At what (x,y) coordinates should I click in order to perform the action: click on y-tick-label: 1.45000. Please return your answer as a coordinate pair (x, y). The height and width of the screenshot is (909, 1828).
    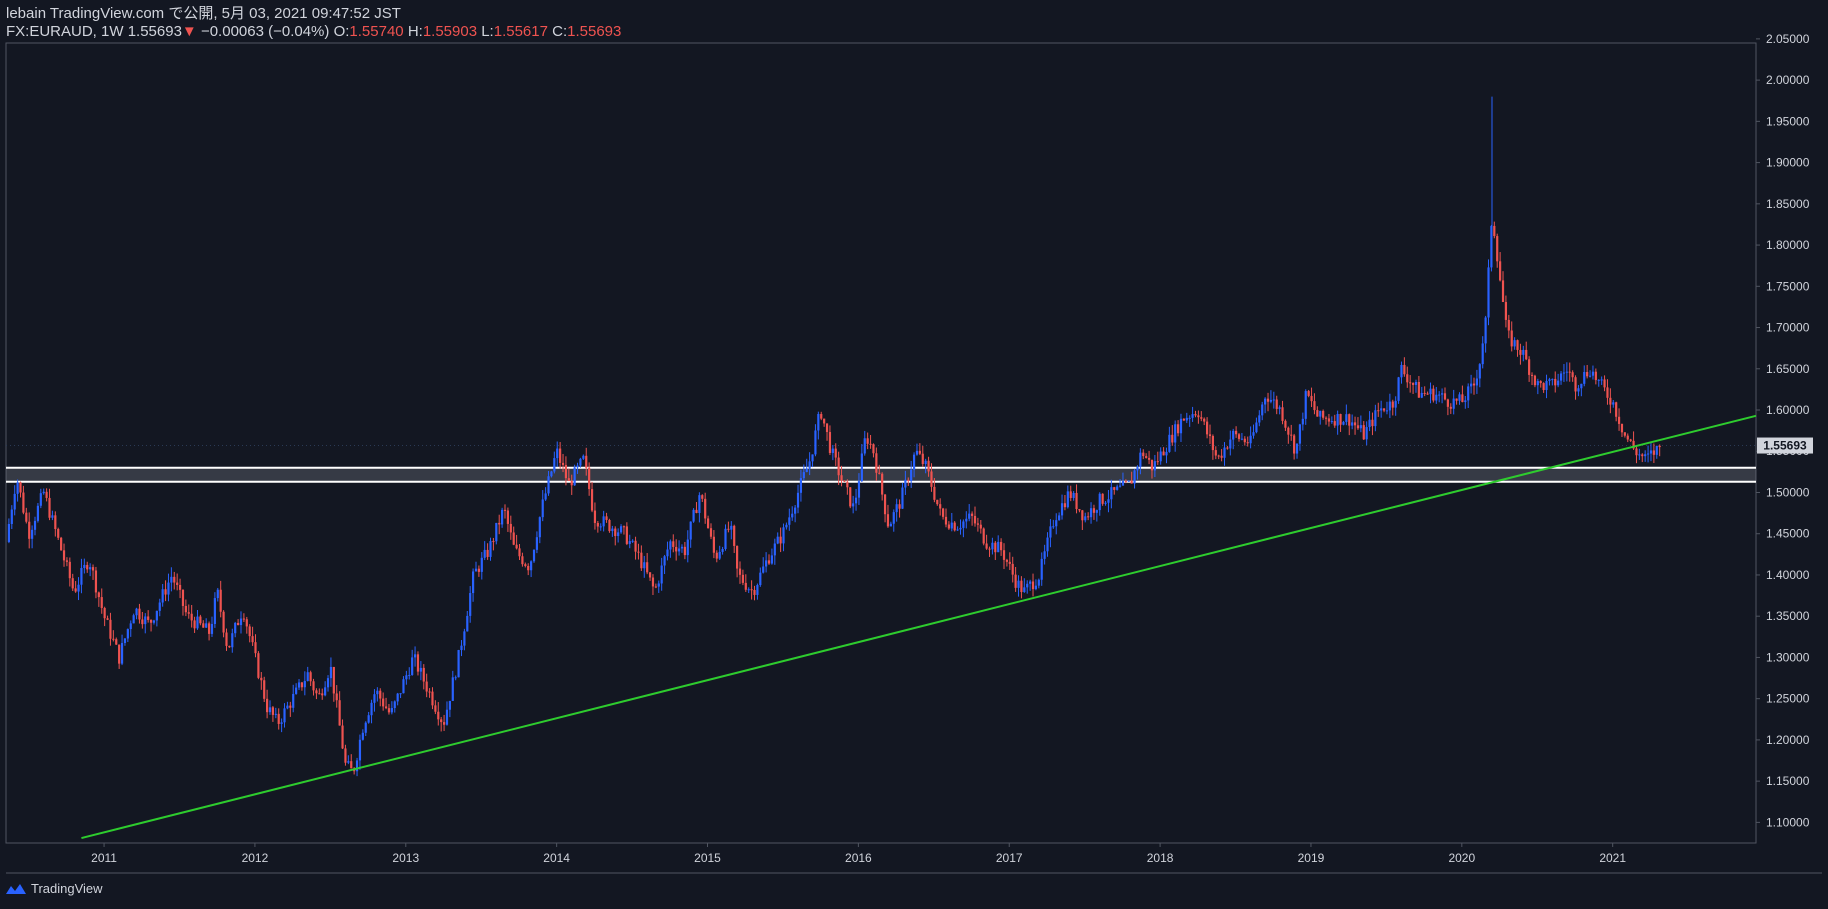
    Looking at the image, I should click on (1788, 534).